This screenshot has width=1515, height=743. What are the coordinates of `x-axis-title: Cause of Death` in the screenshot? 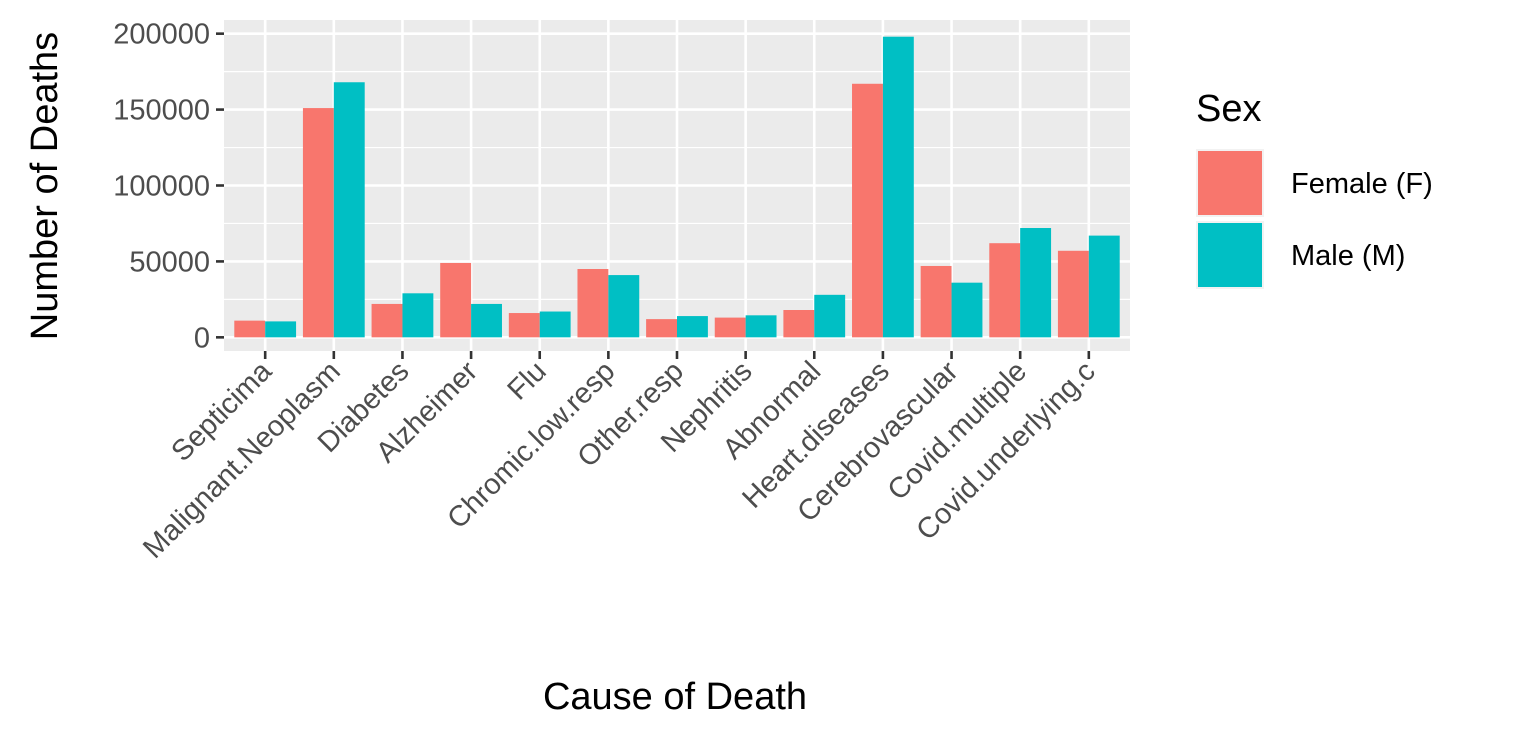 It's located at (675, 697).